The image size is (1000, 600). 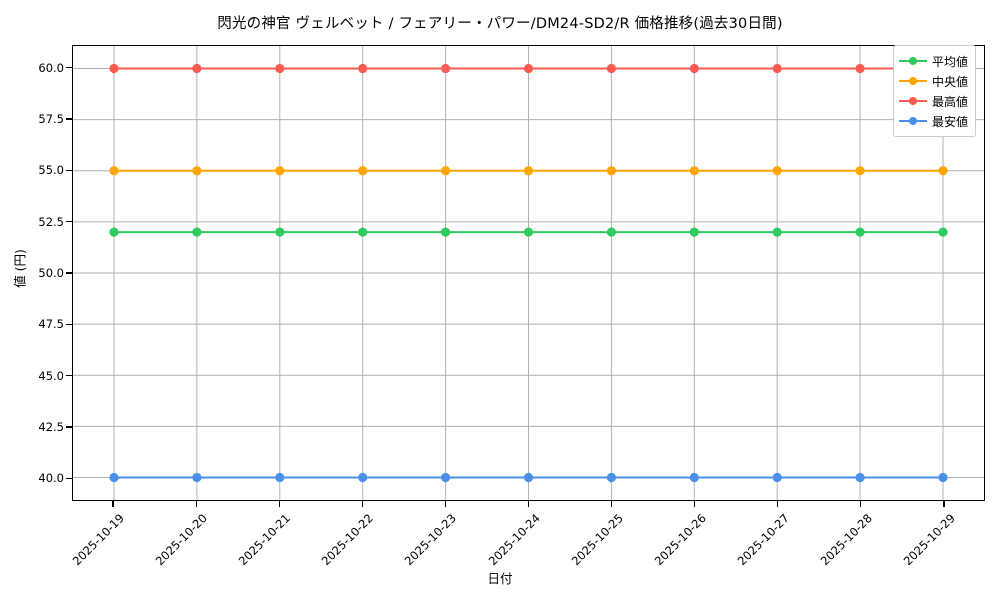 What do you see at coordinates (950, 61) in the screenshot?
I see `legend-item-label: 平均値` at bounding box center [950, 61].